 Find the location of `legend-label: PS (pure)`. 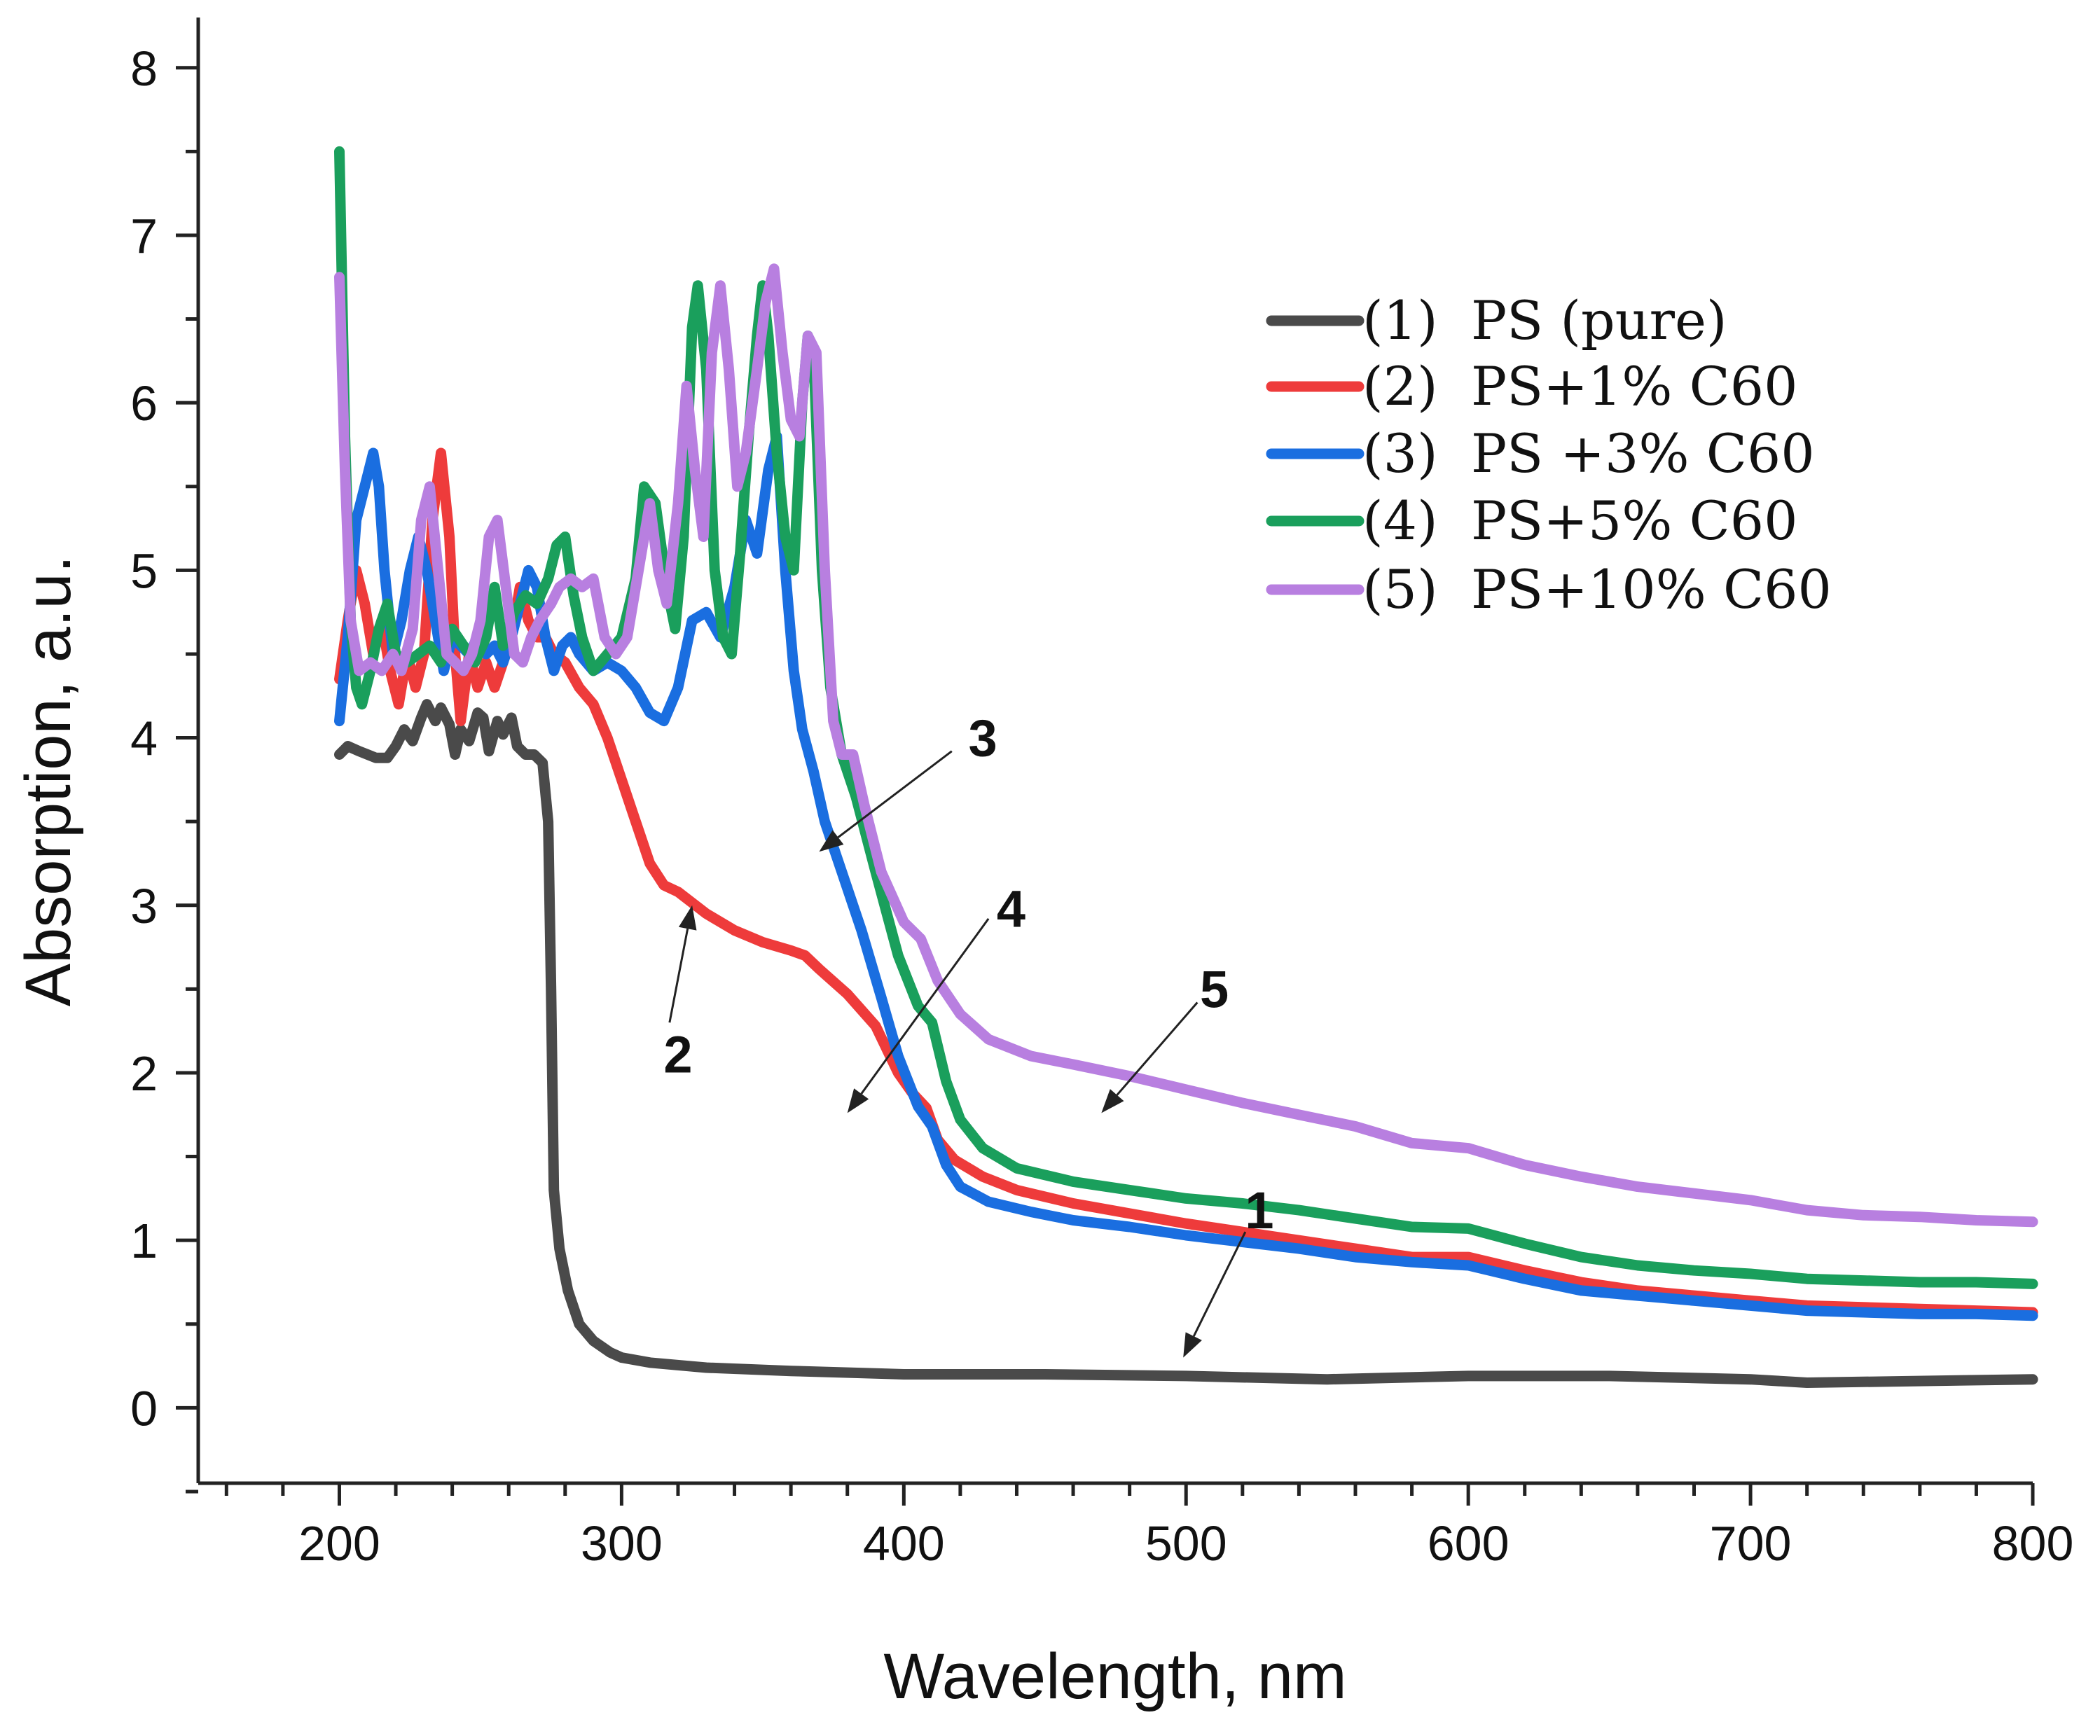

legend-label: PS (pure) is located at coordinates (1599, 320).